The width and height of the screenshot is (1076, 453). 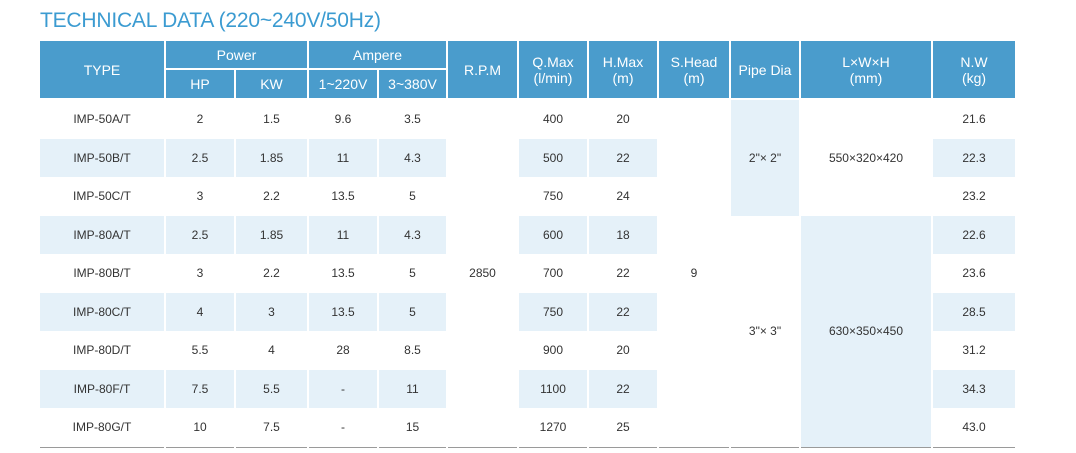 What do you see at coordinates (866, 157) in the screenshot?
I see `table-cell: 550×320×420` at bounding box center [866, 157].